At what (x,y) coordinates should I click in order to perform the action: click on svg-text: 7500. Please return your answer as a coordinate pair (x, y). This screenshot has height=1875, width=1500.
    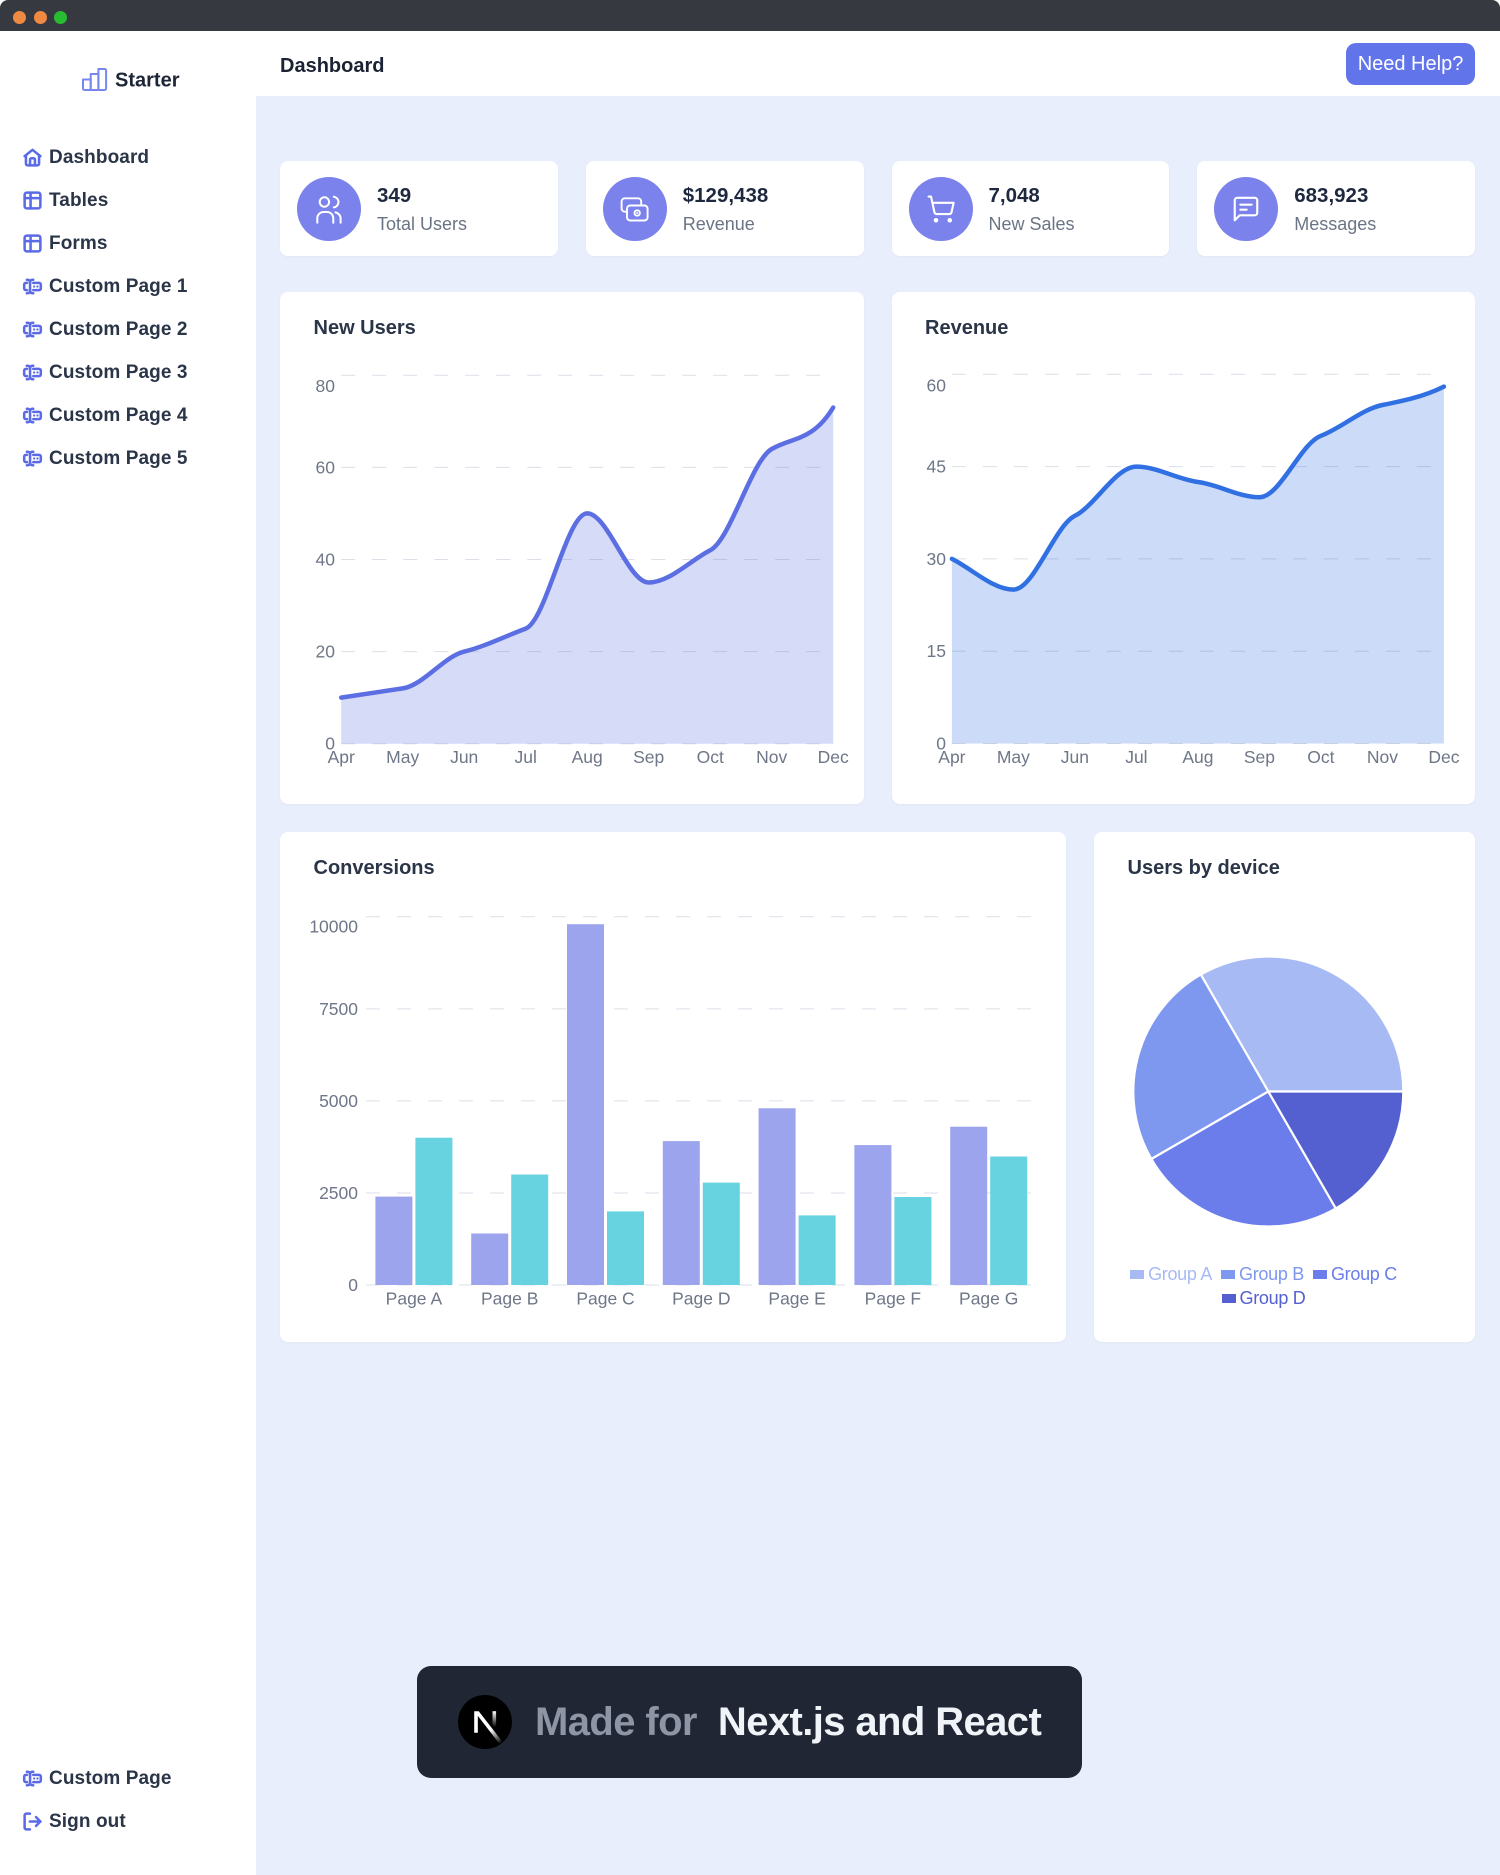
    Looking at the image, I should click on (338, 1009).